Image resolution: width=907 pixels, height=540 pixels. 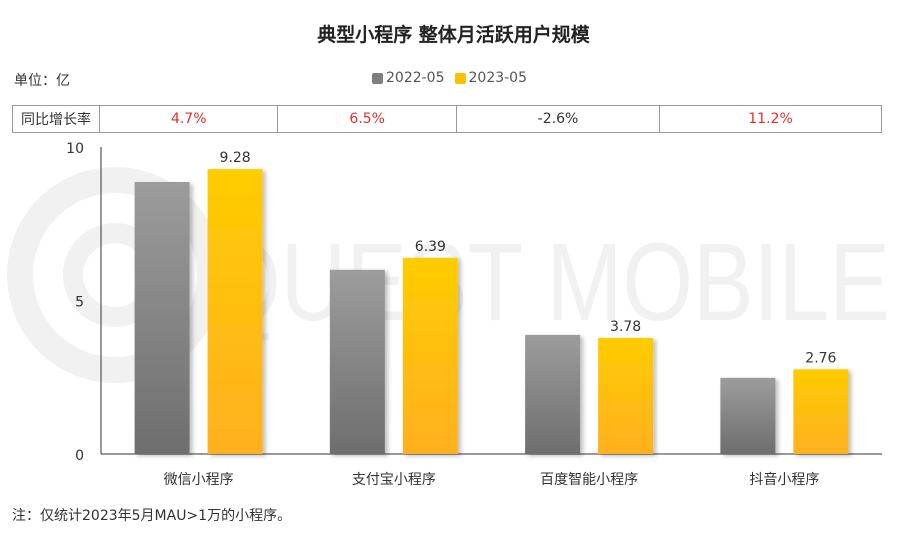 What do you see at coordinates (199, 480) in the screenshot?
I see `x-tick-label: 微信小程序` at bounding box center [199, 480].